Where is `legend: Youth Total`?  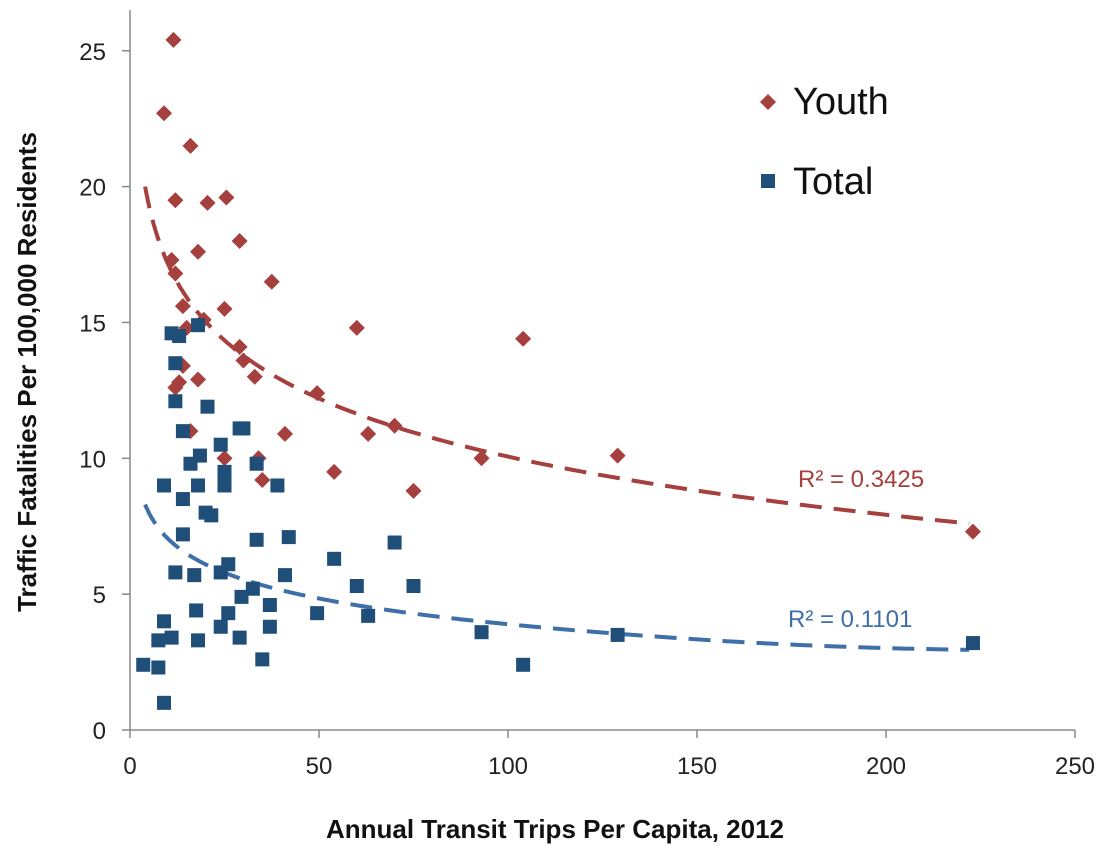 legend: Youth Total is located at coordinates (824, 142).